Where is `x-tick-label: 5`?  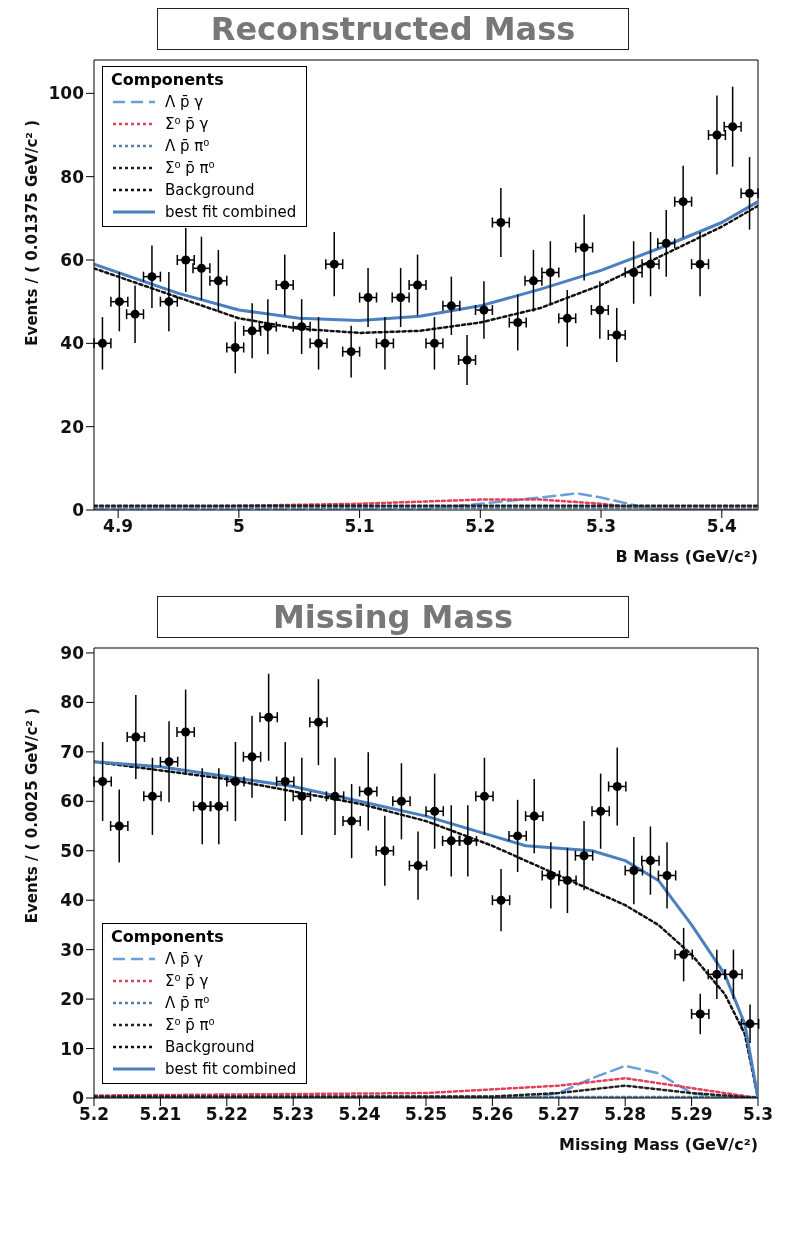 x-tick-label: 5 is located at coordinates (238, 526).